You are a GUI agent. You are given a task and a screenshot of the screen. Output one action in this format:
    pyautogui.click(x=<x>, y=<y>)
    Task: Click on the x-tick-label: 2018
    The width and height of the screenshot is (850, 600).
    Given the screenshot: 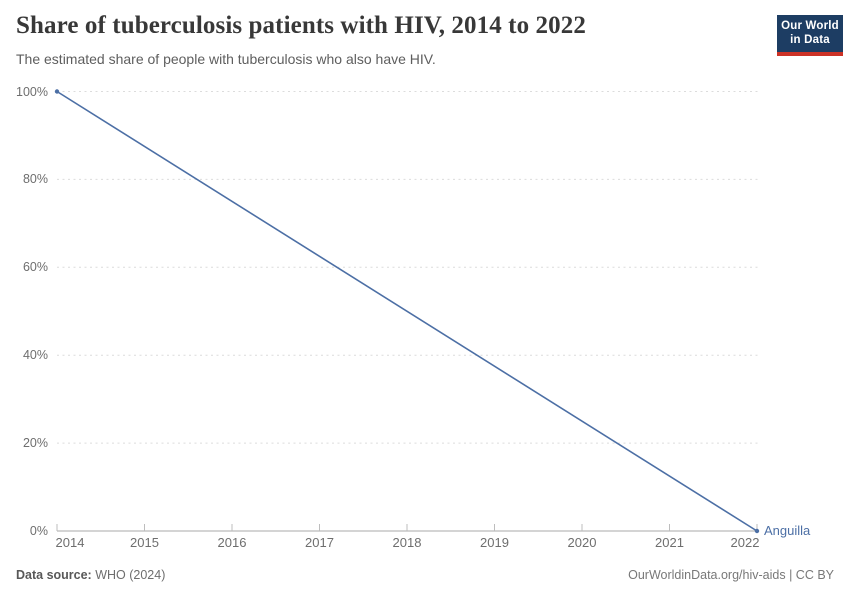 What is the action you would take?
    pyautogui.click(x=407, y=542)
    